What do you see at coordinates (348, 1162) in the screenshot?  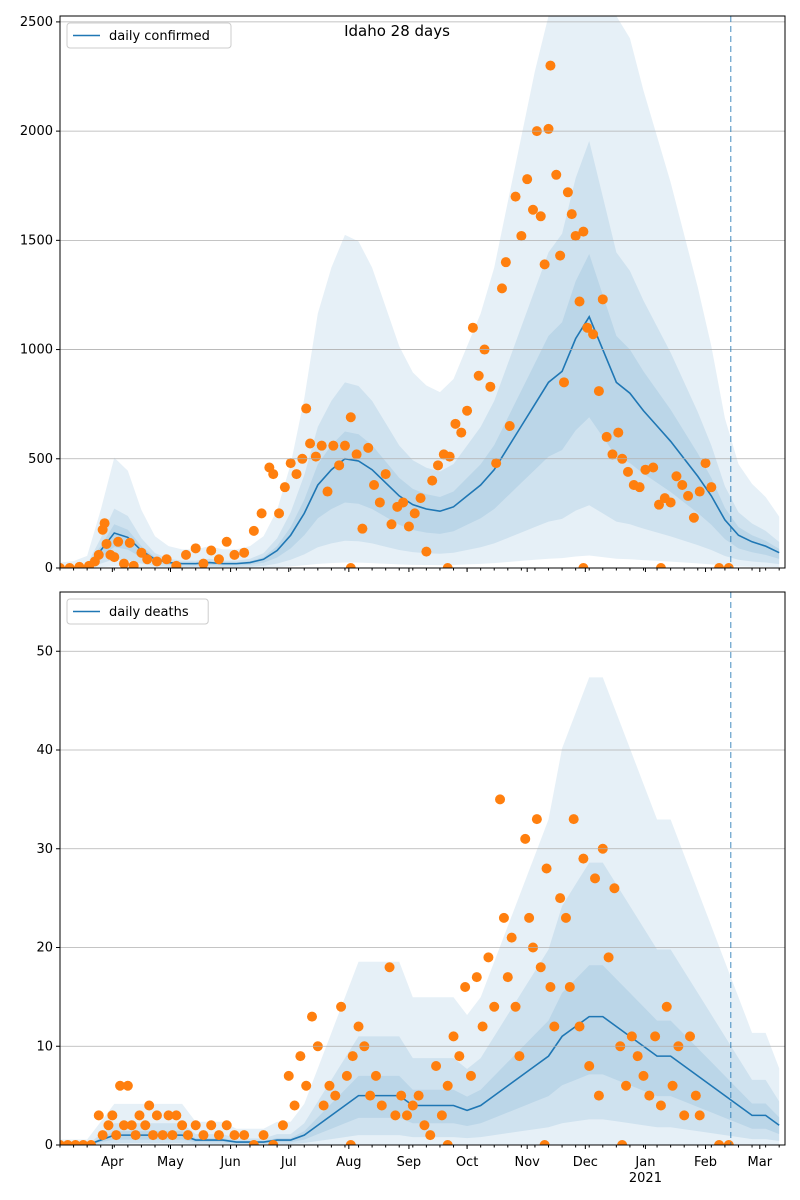 I see `x-tick-label: Aug` at bounding box center [348, 1162].